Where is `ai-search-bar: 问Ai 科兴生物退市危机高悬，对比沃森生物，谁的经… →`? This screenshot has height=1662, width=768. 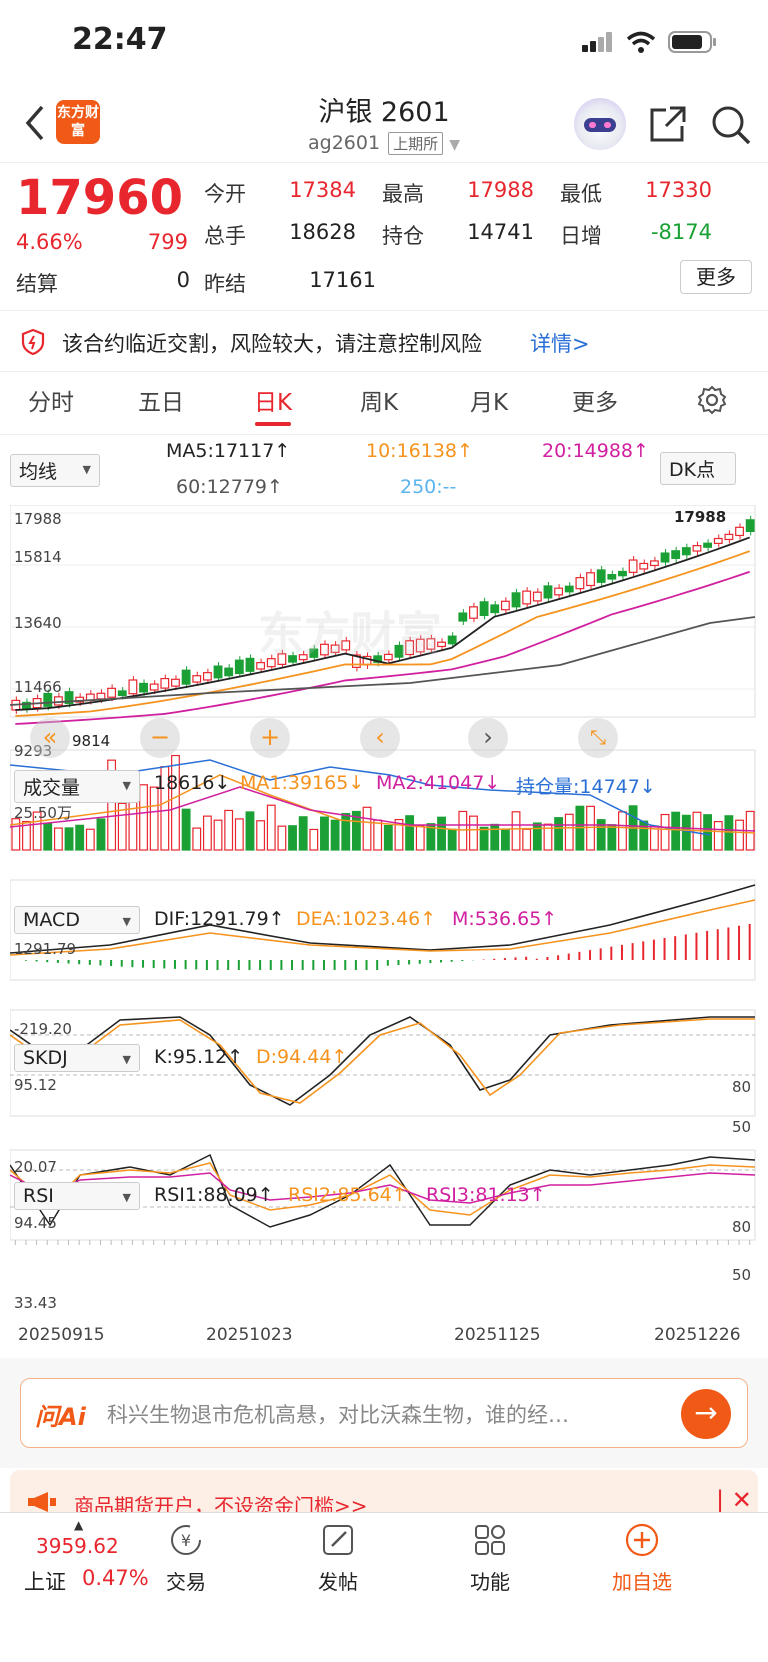 ai-search-bar: 问Ai 科兴生物退市危机高悬，对比沃森生物，谁的经… → is located at coordinates (384, 1413).